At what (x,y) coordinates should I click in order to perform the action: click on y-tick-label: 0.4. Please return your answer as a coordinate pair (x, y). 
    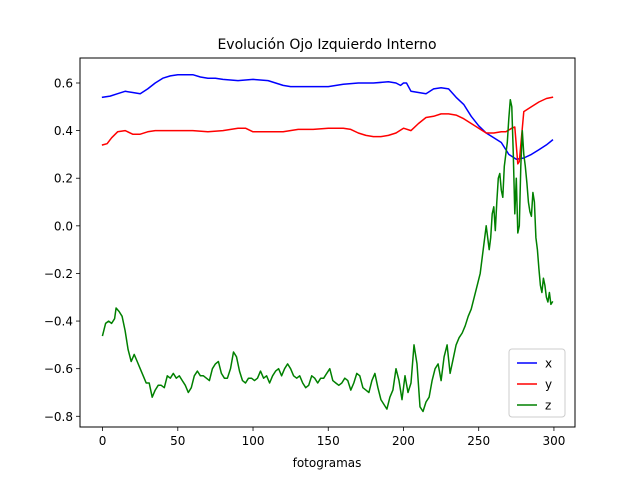
    Looking at the image, I should click on (63, 131).